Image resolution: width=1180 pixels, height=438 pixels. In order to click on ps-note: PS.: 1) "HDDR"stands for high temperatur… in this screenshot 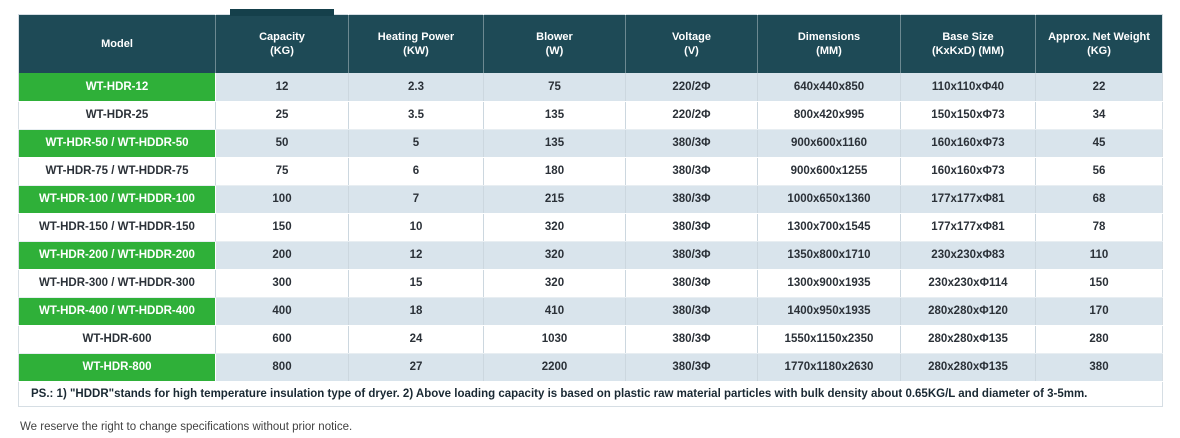, I will do `click(590, 393)`.